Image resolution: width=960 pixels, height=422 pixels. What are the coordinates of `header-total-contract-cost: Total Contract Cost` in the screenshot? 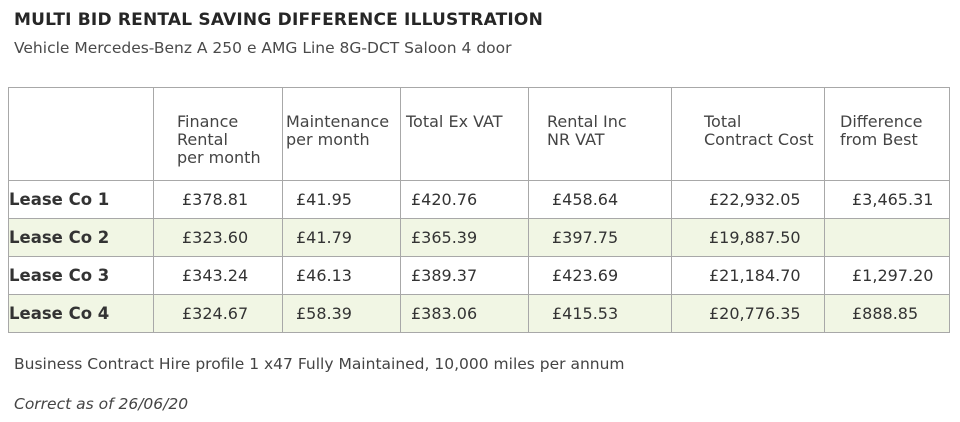 It's located at (748, 134).